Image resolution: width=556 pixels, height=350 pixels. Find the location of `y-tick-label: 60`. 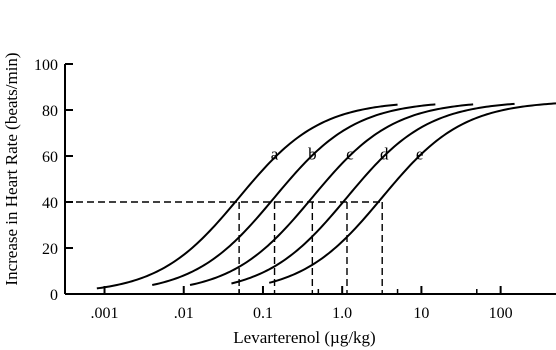

y-tick-label: 60 is located at coordinates (50, 157).